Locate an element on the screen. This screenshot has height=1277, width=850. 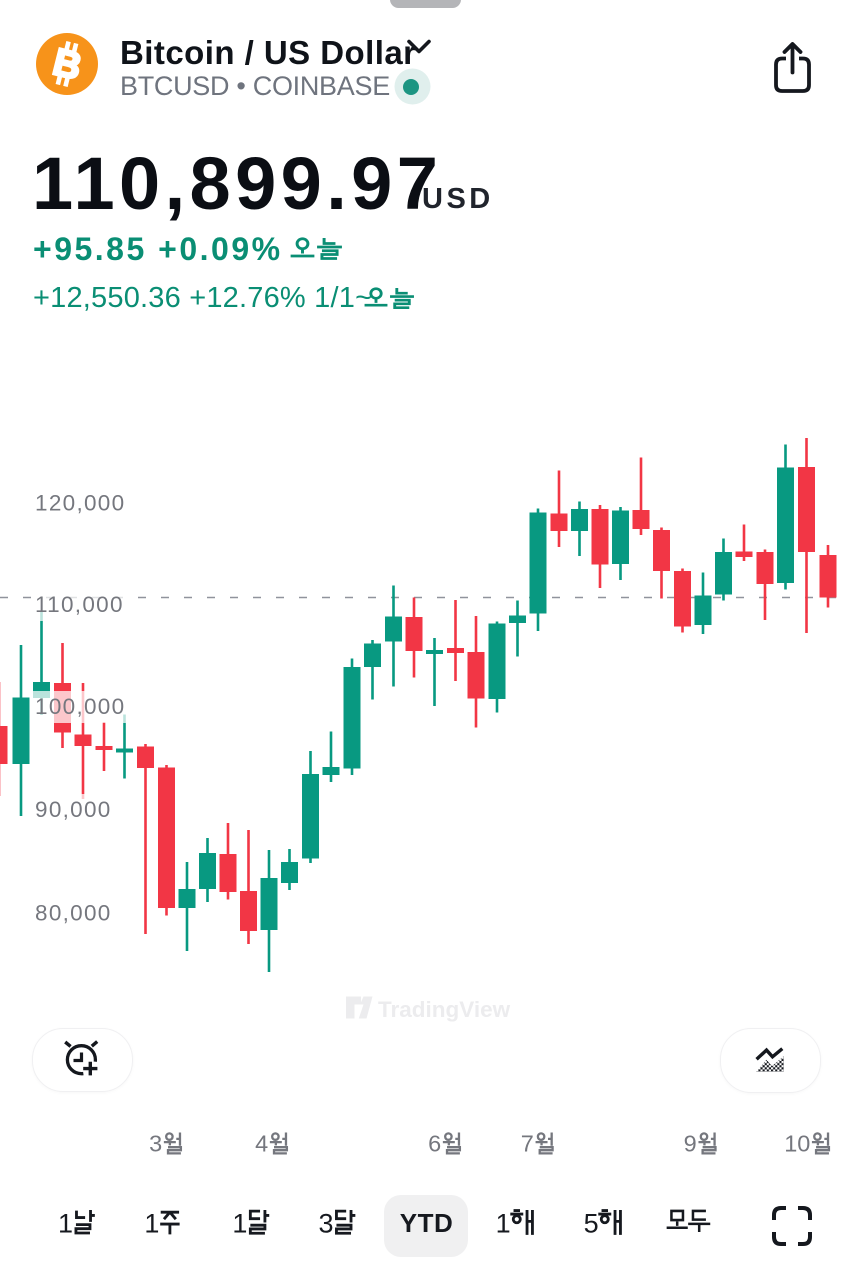
svg-text: 5 is located at coordinates (591, 1224).